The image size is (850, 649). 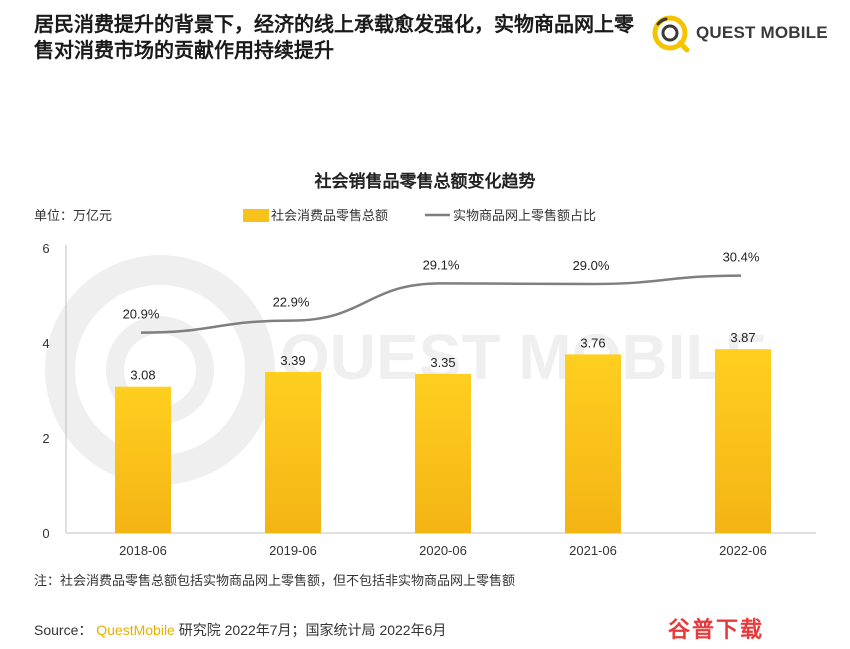 What do you see at coordinates (291, 302) in the screenshot?
I see `line-value-label: 22.9%` at bounding box center [291, 302].